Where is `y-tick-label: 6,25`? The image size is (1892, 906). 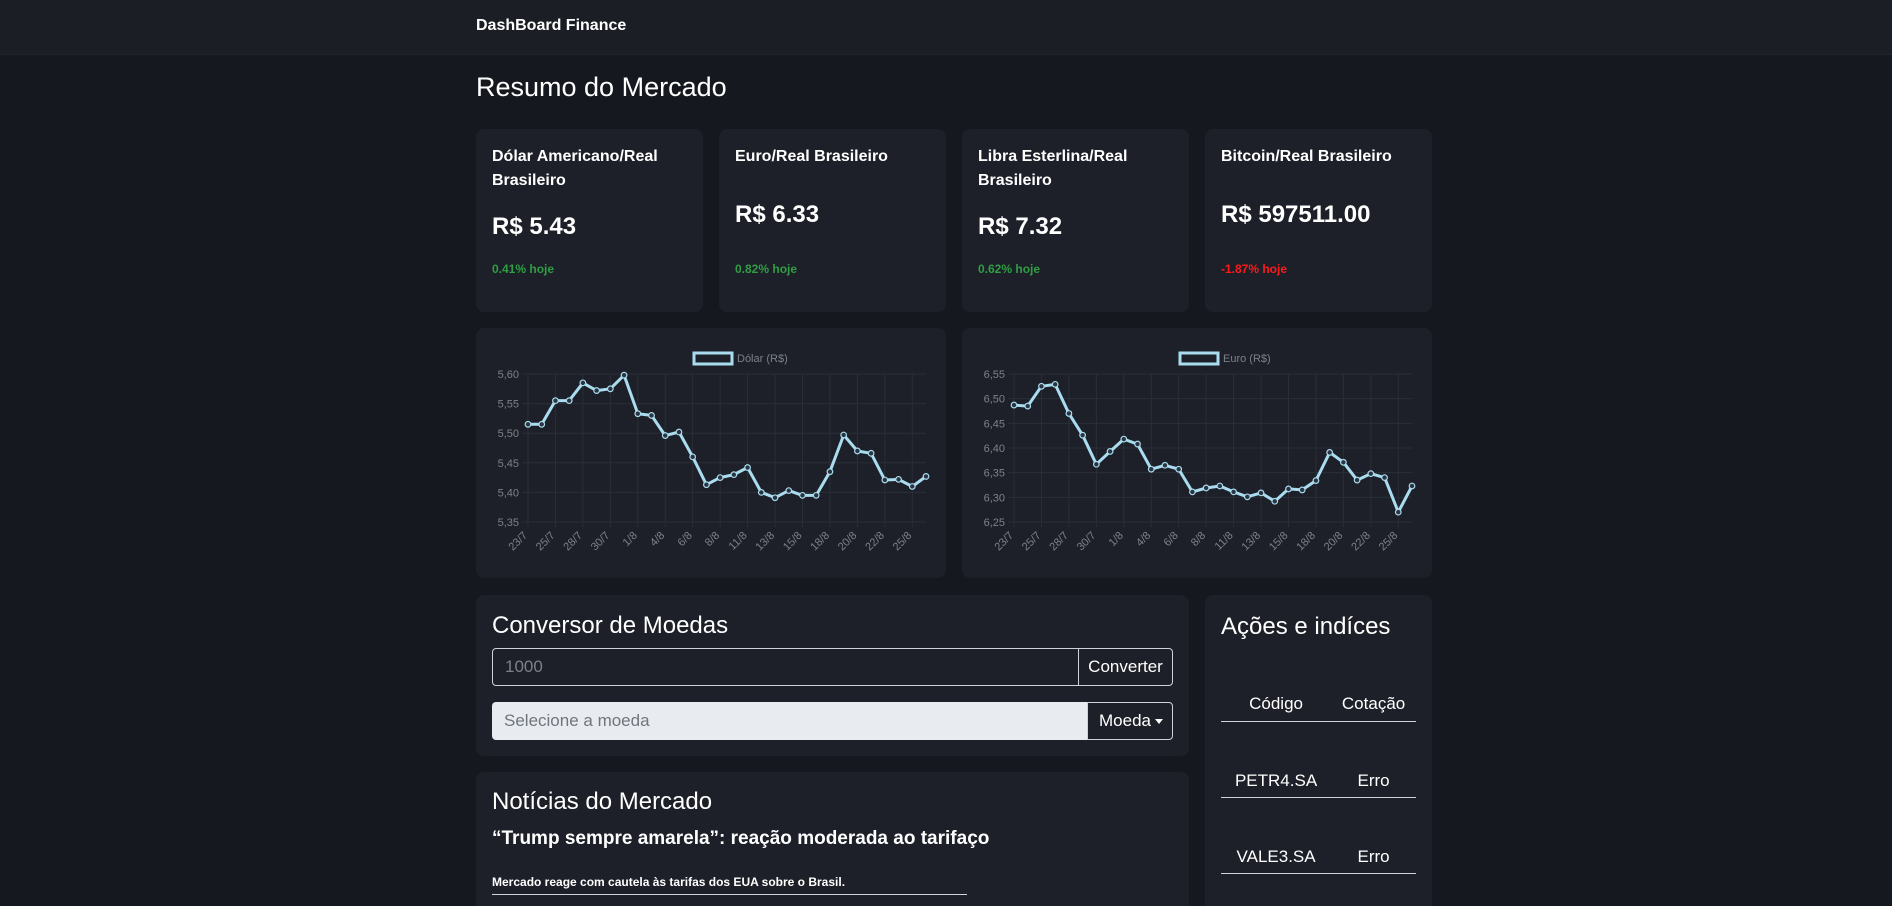 y-tick-label: 6,25 is located at coordinates (994, 523).